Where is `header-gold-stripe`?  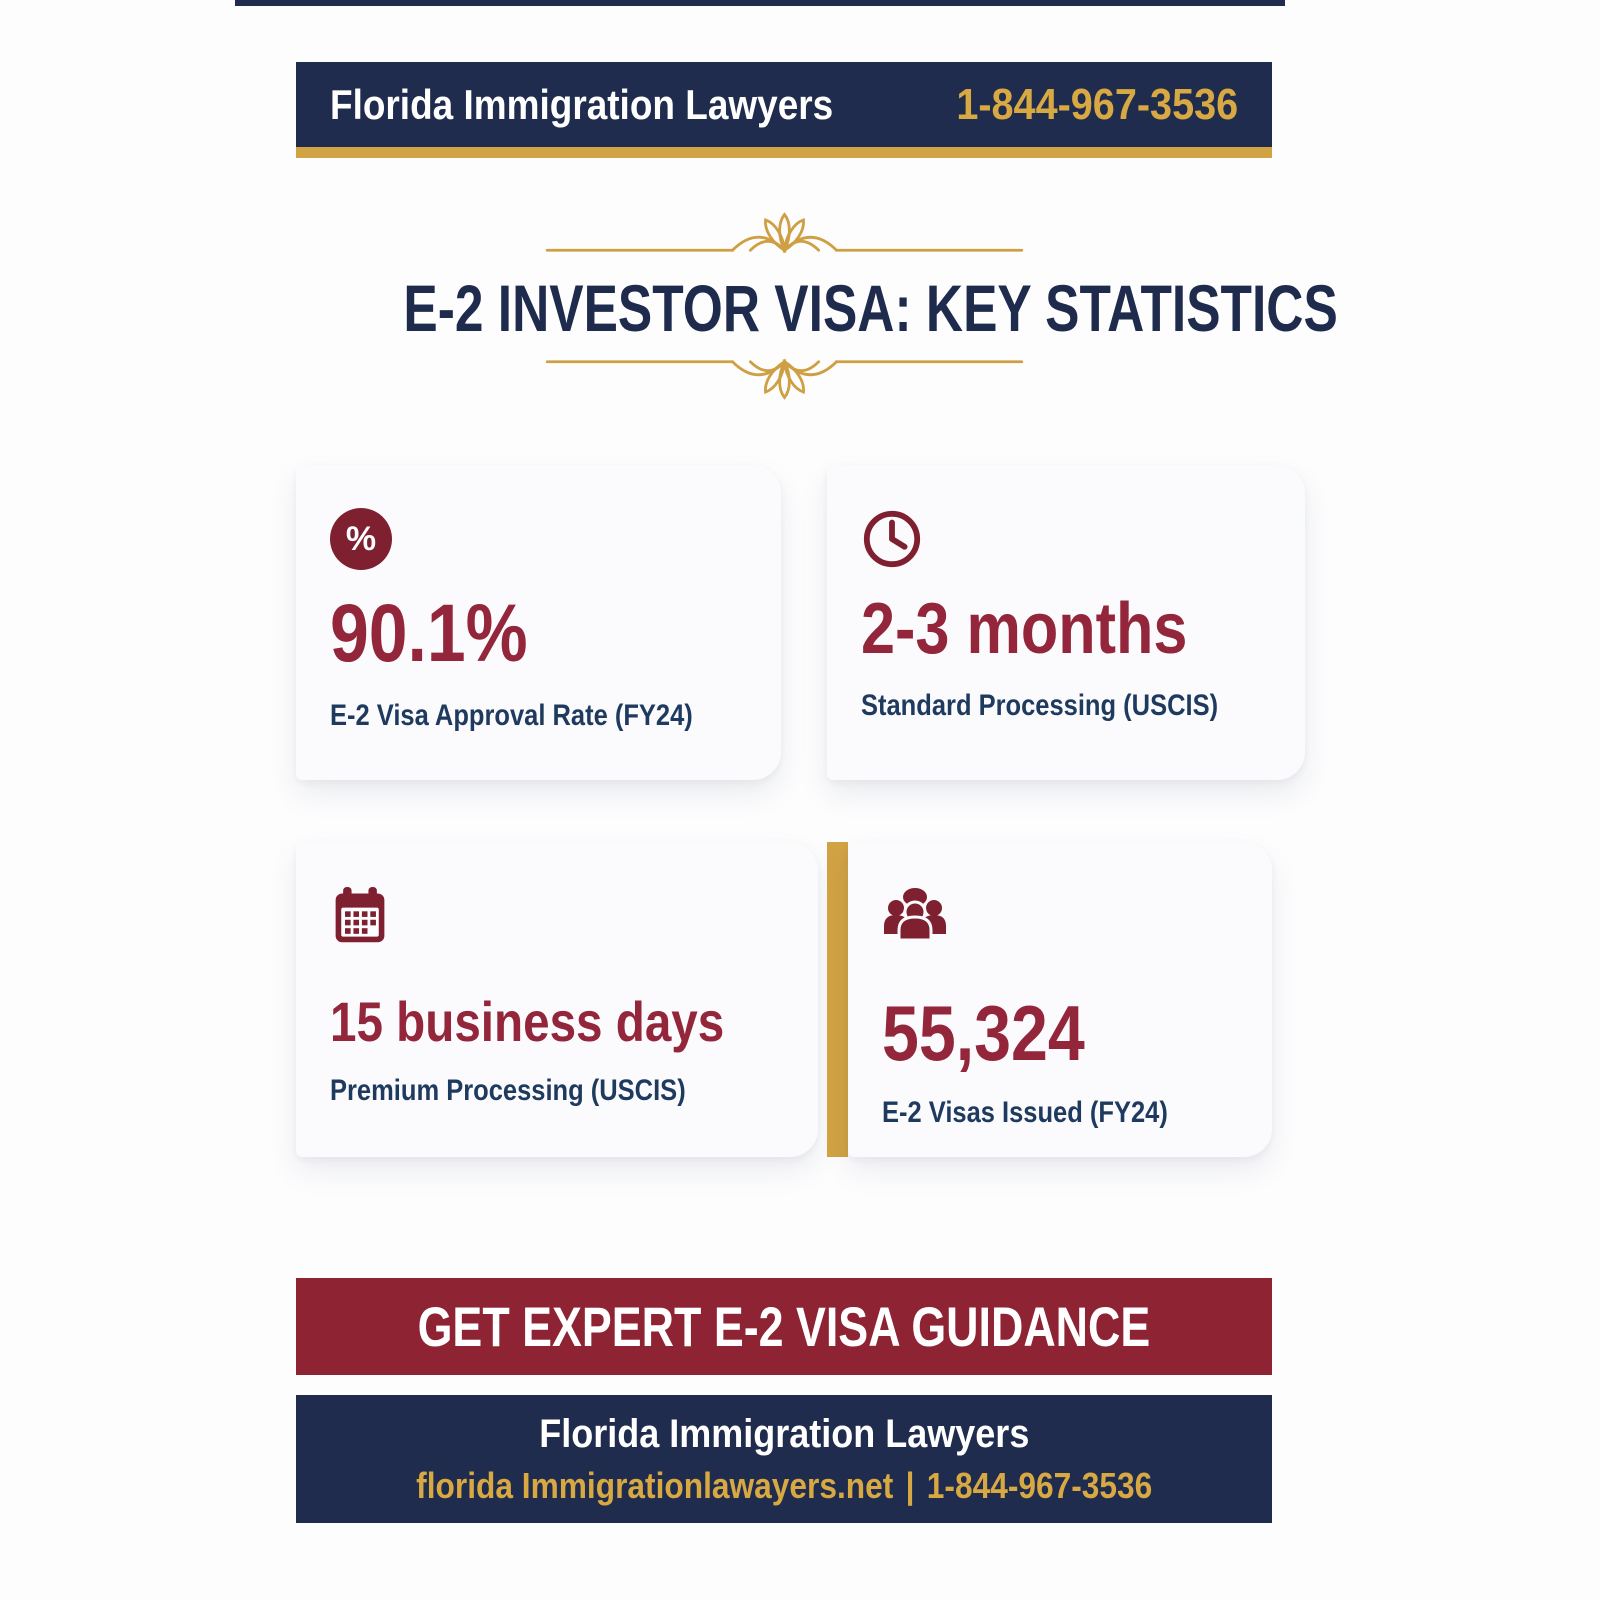
header-gold-stripe is located at coordinates (784, 152).